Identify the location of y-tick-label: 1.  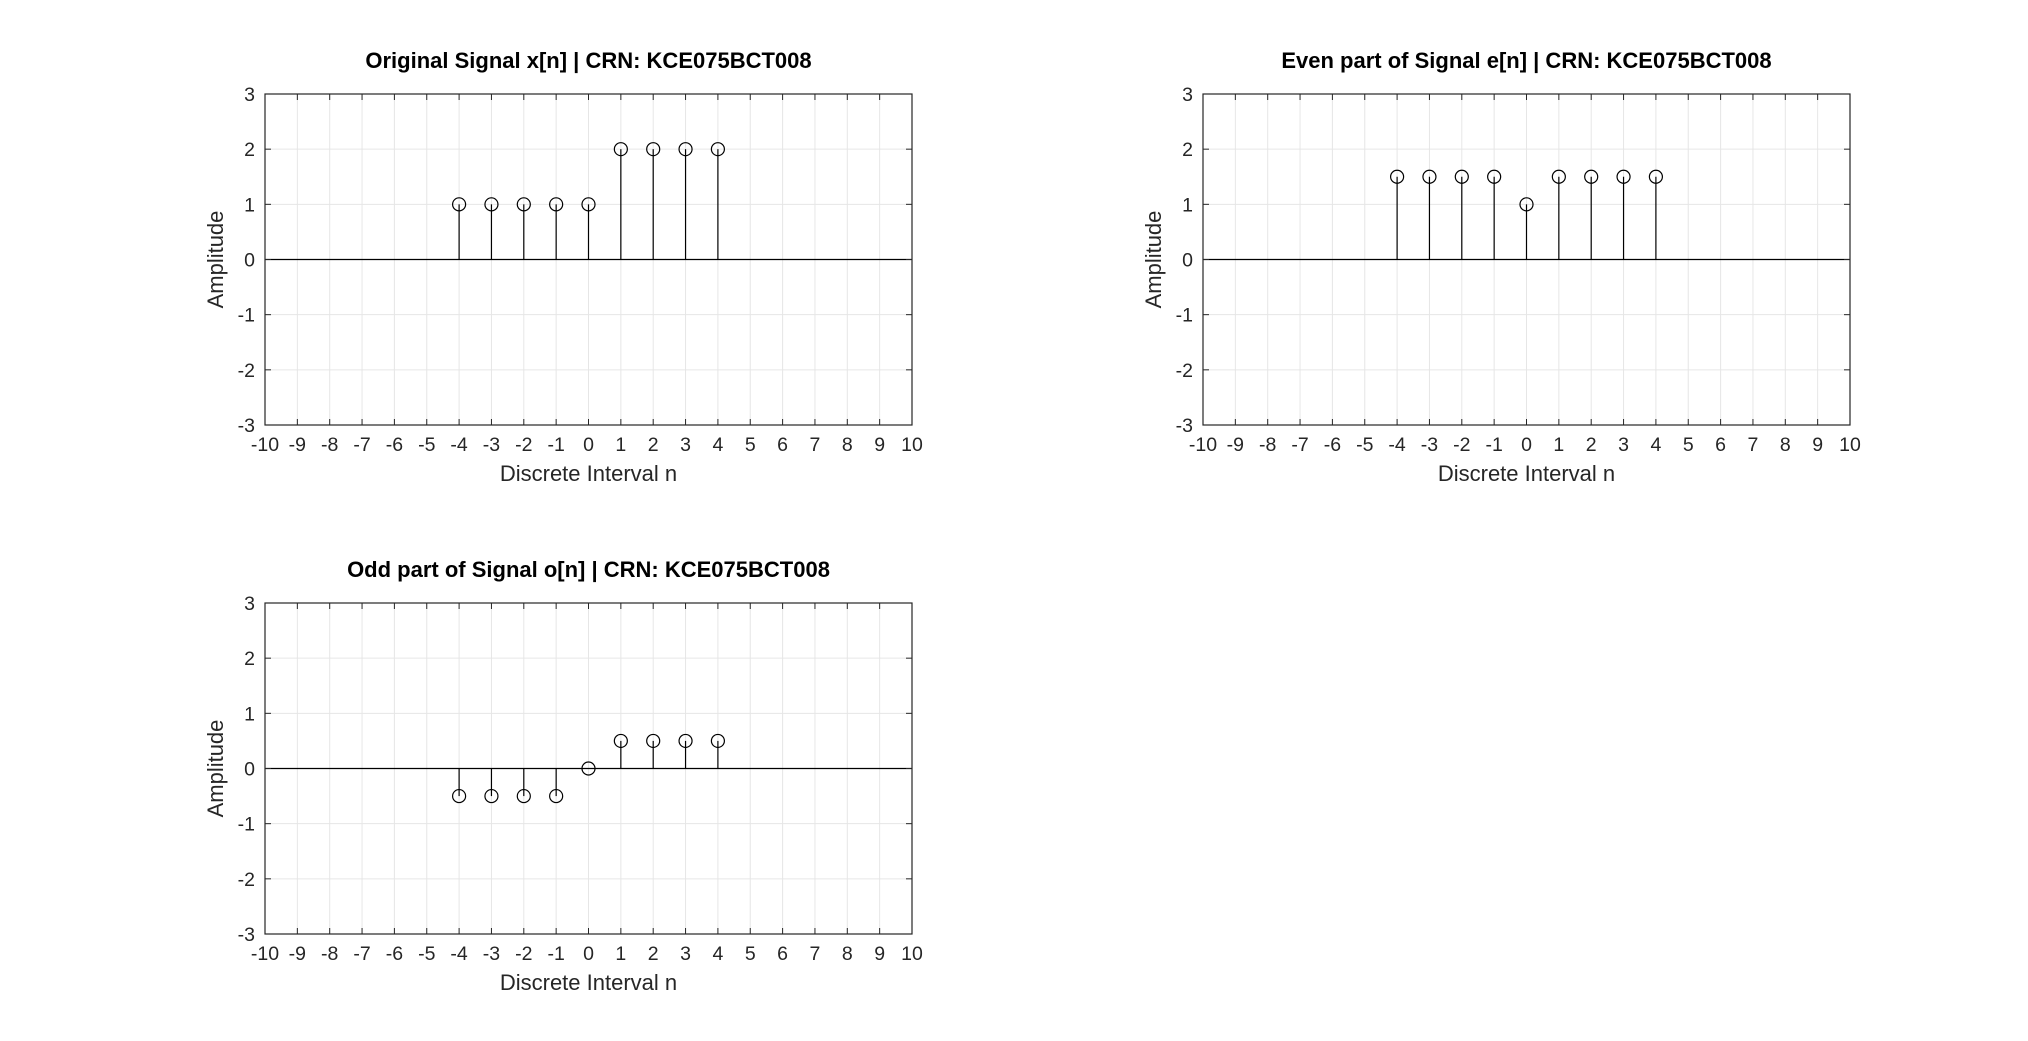
(249, 714).